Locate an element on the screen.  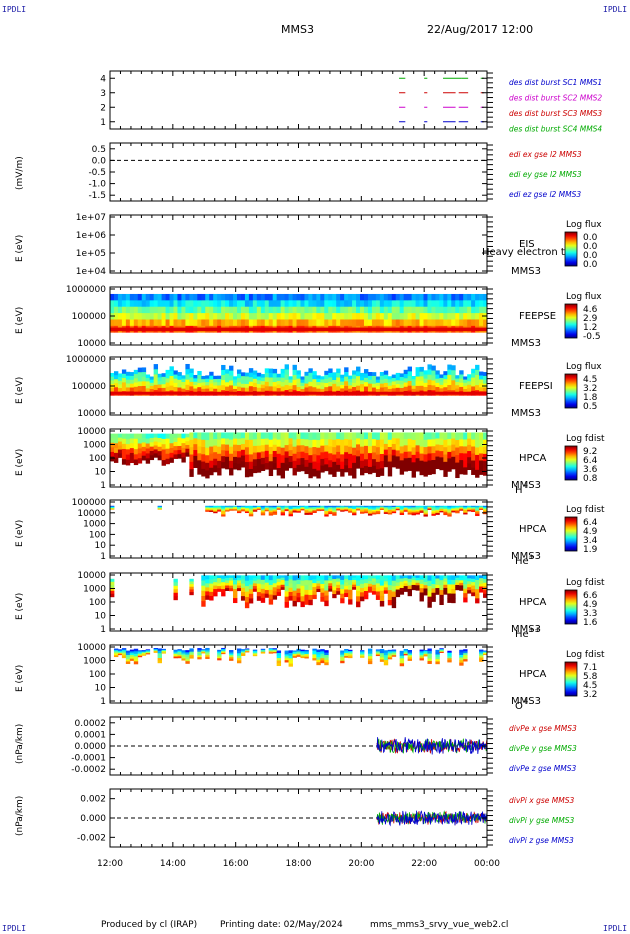
colorbar-title: Log fdist is located at coordinates (585, 655).